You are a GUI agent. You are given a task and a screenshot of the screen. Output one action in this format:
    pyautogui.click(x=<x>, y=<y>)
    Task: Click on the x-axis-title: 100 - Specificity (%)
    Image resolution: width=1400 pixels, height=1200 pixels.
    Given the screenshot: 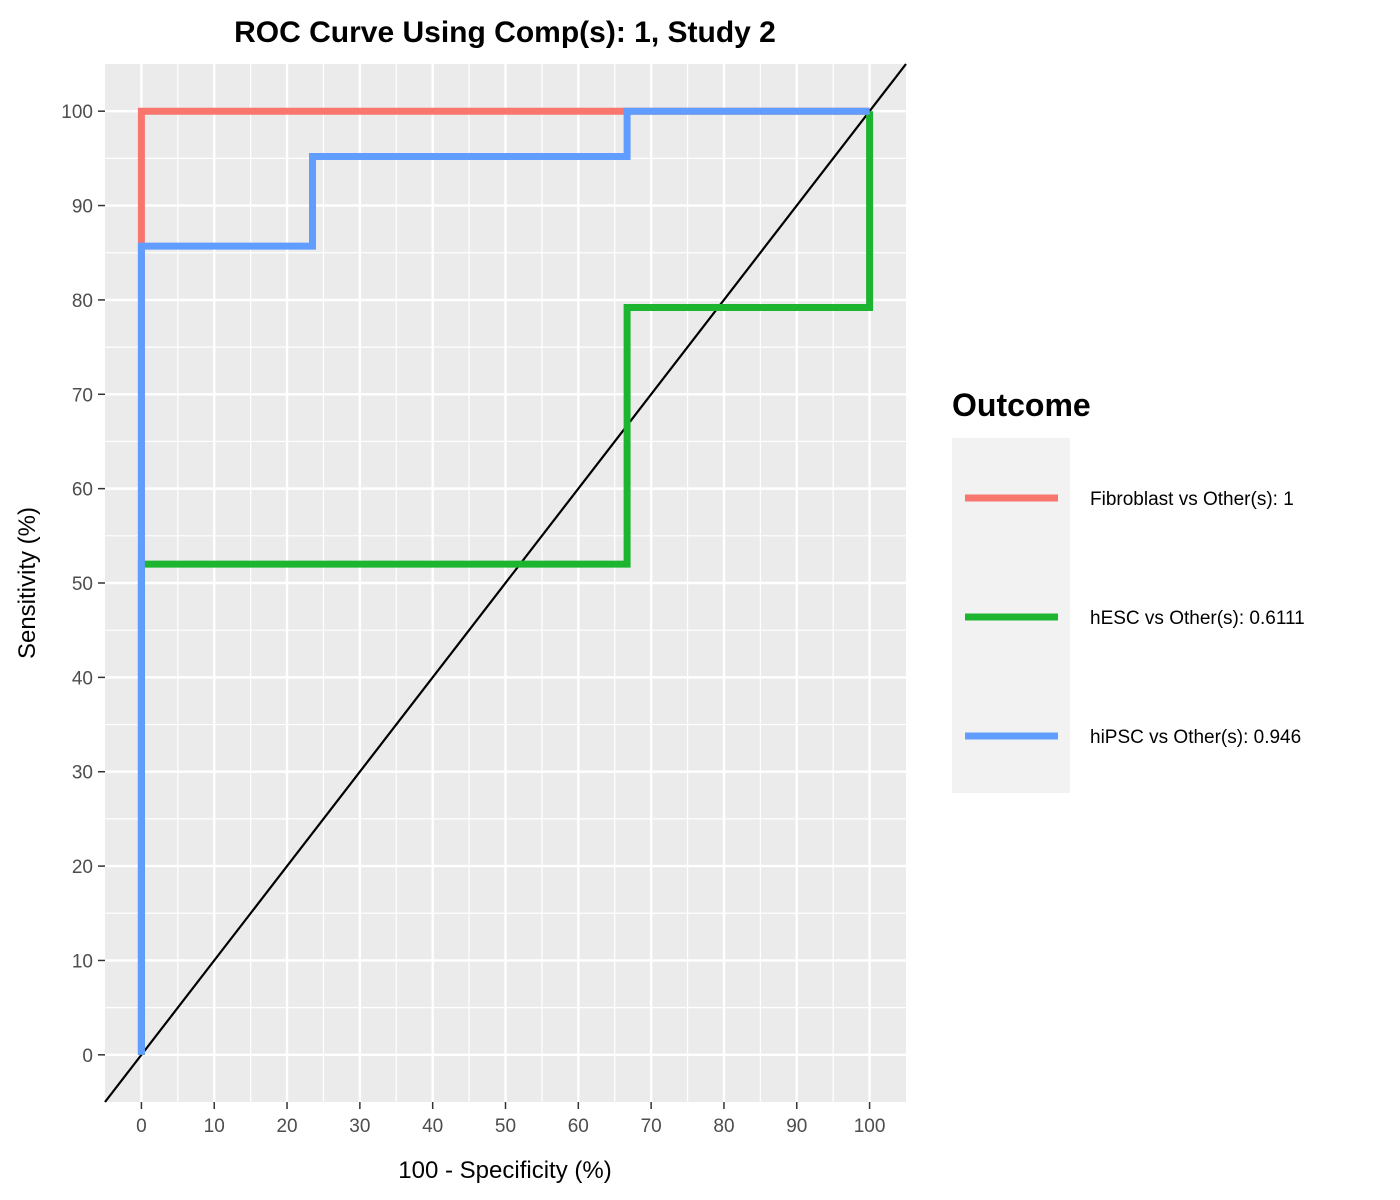 What is the action you would take?
    pyautogui.click(x=504, y=1170)
    